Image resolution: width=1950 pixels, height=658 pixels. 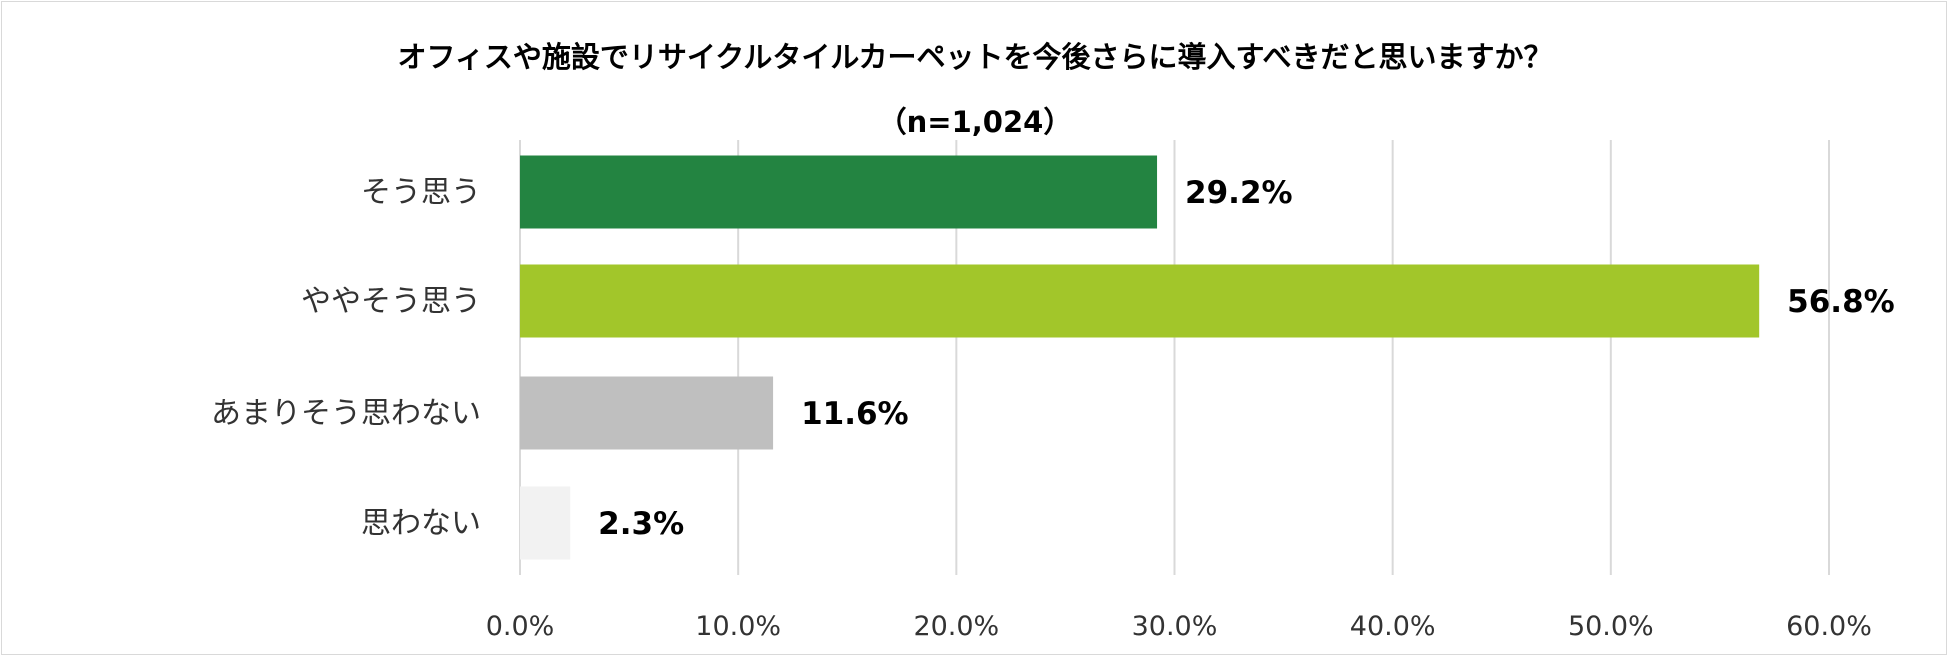 What do you see at coordinates (956, 626) in the screenshot?
I see `x-tick-label: 20.0%` at bounding box center [956, 626].